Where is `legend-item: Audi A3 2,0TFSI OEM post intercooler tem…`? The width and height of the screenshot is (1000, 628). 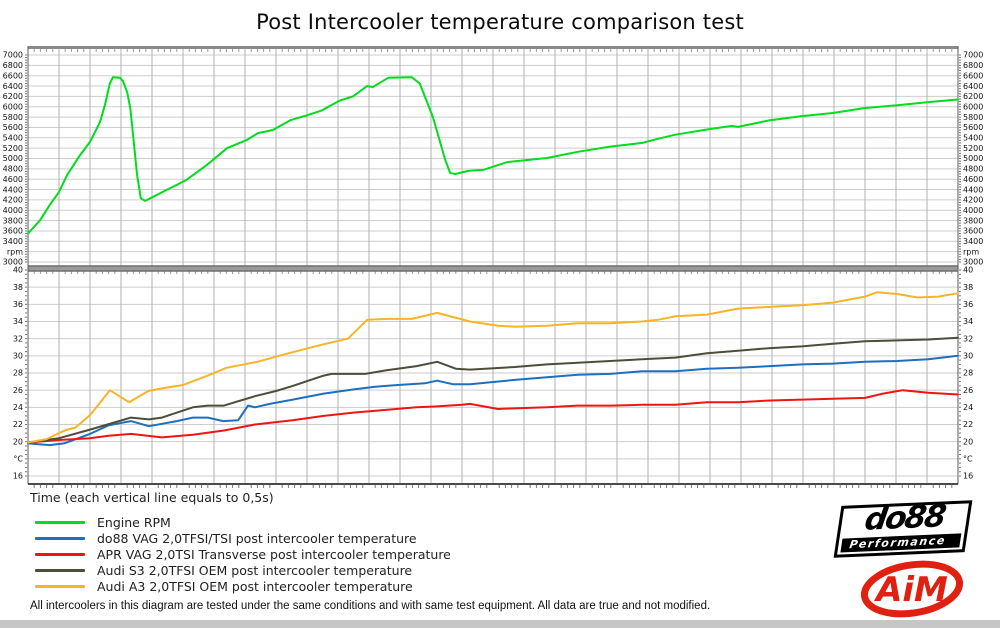 legend-item: Audi A3 2,0TFSI OEM post intercooler tem… is located at coordinates (243, 587).